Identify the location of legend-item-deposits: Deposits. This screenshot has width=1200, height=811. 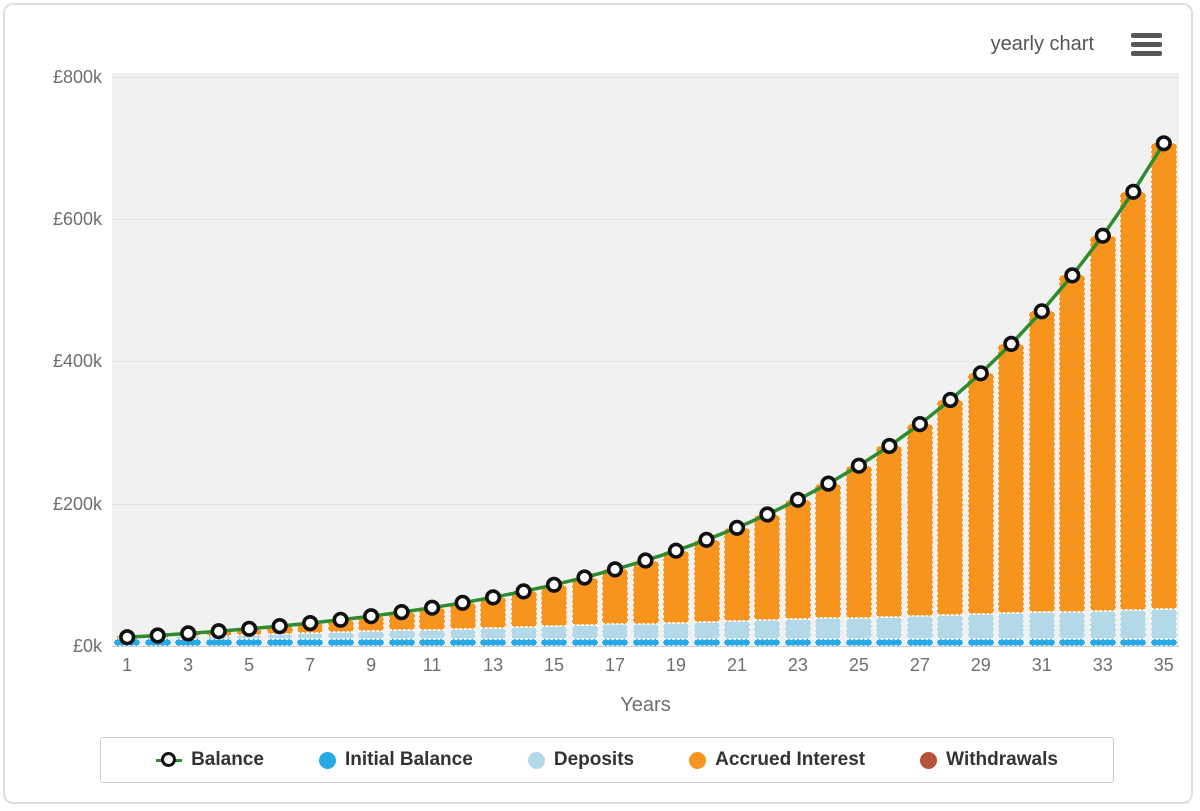
(580, 760).